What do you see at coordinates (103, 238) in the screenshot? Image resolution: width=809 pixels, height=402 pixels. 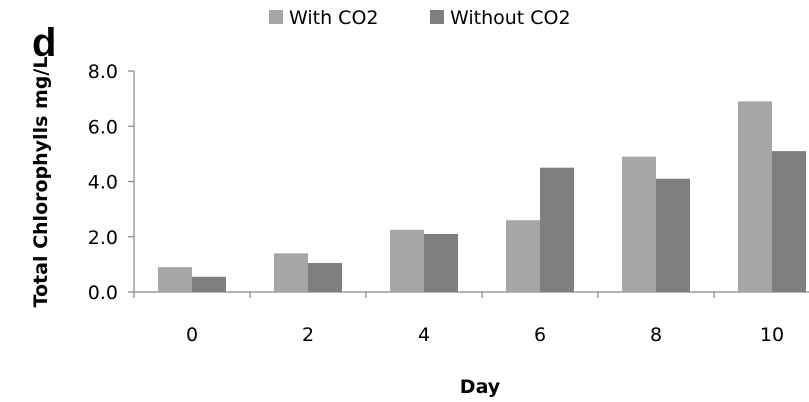 I see `y-tick-label: 2.0` at bounding box center [103, 238].